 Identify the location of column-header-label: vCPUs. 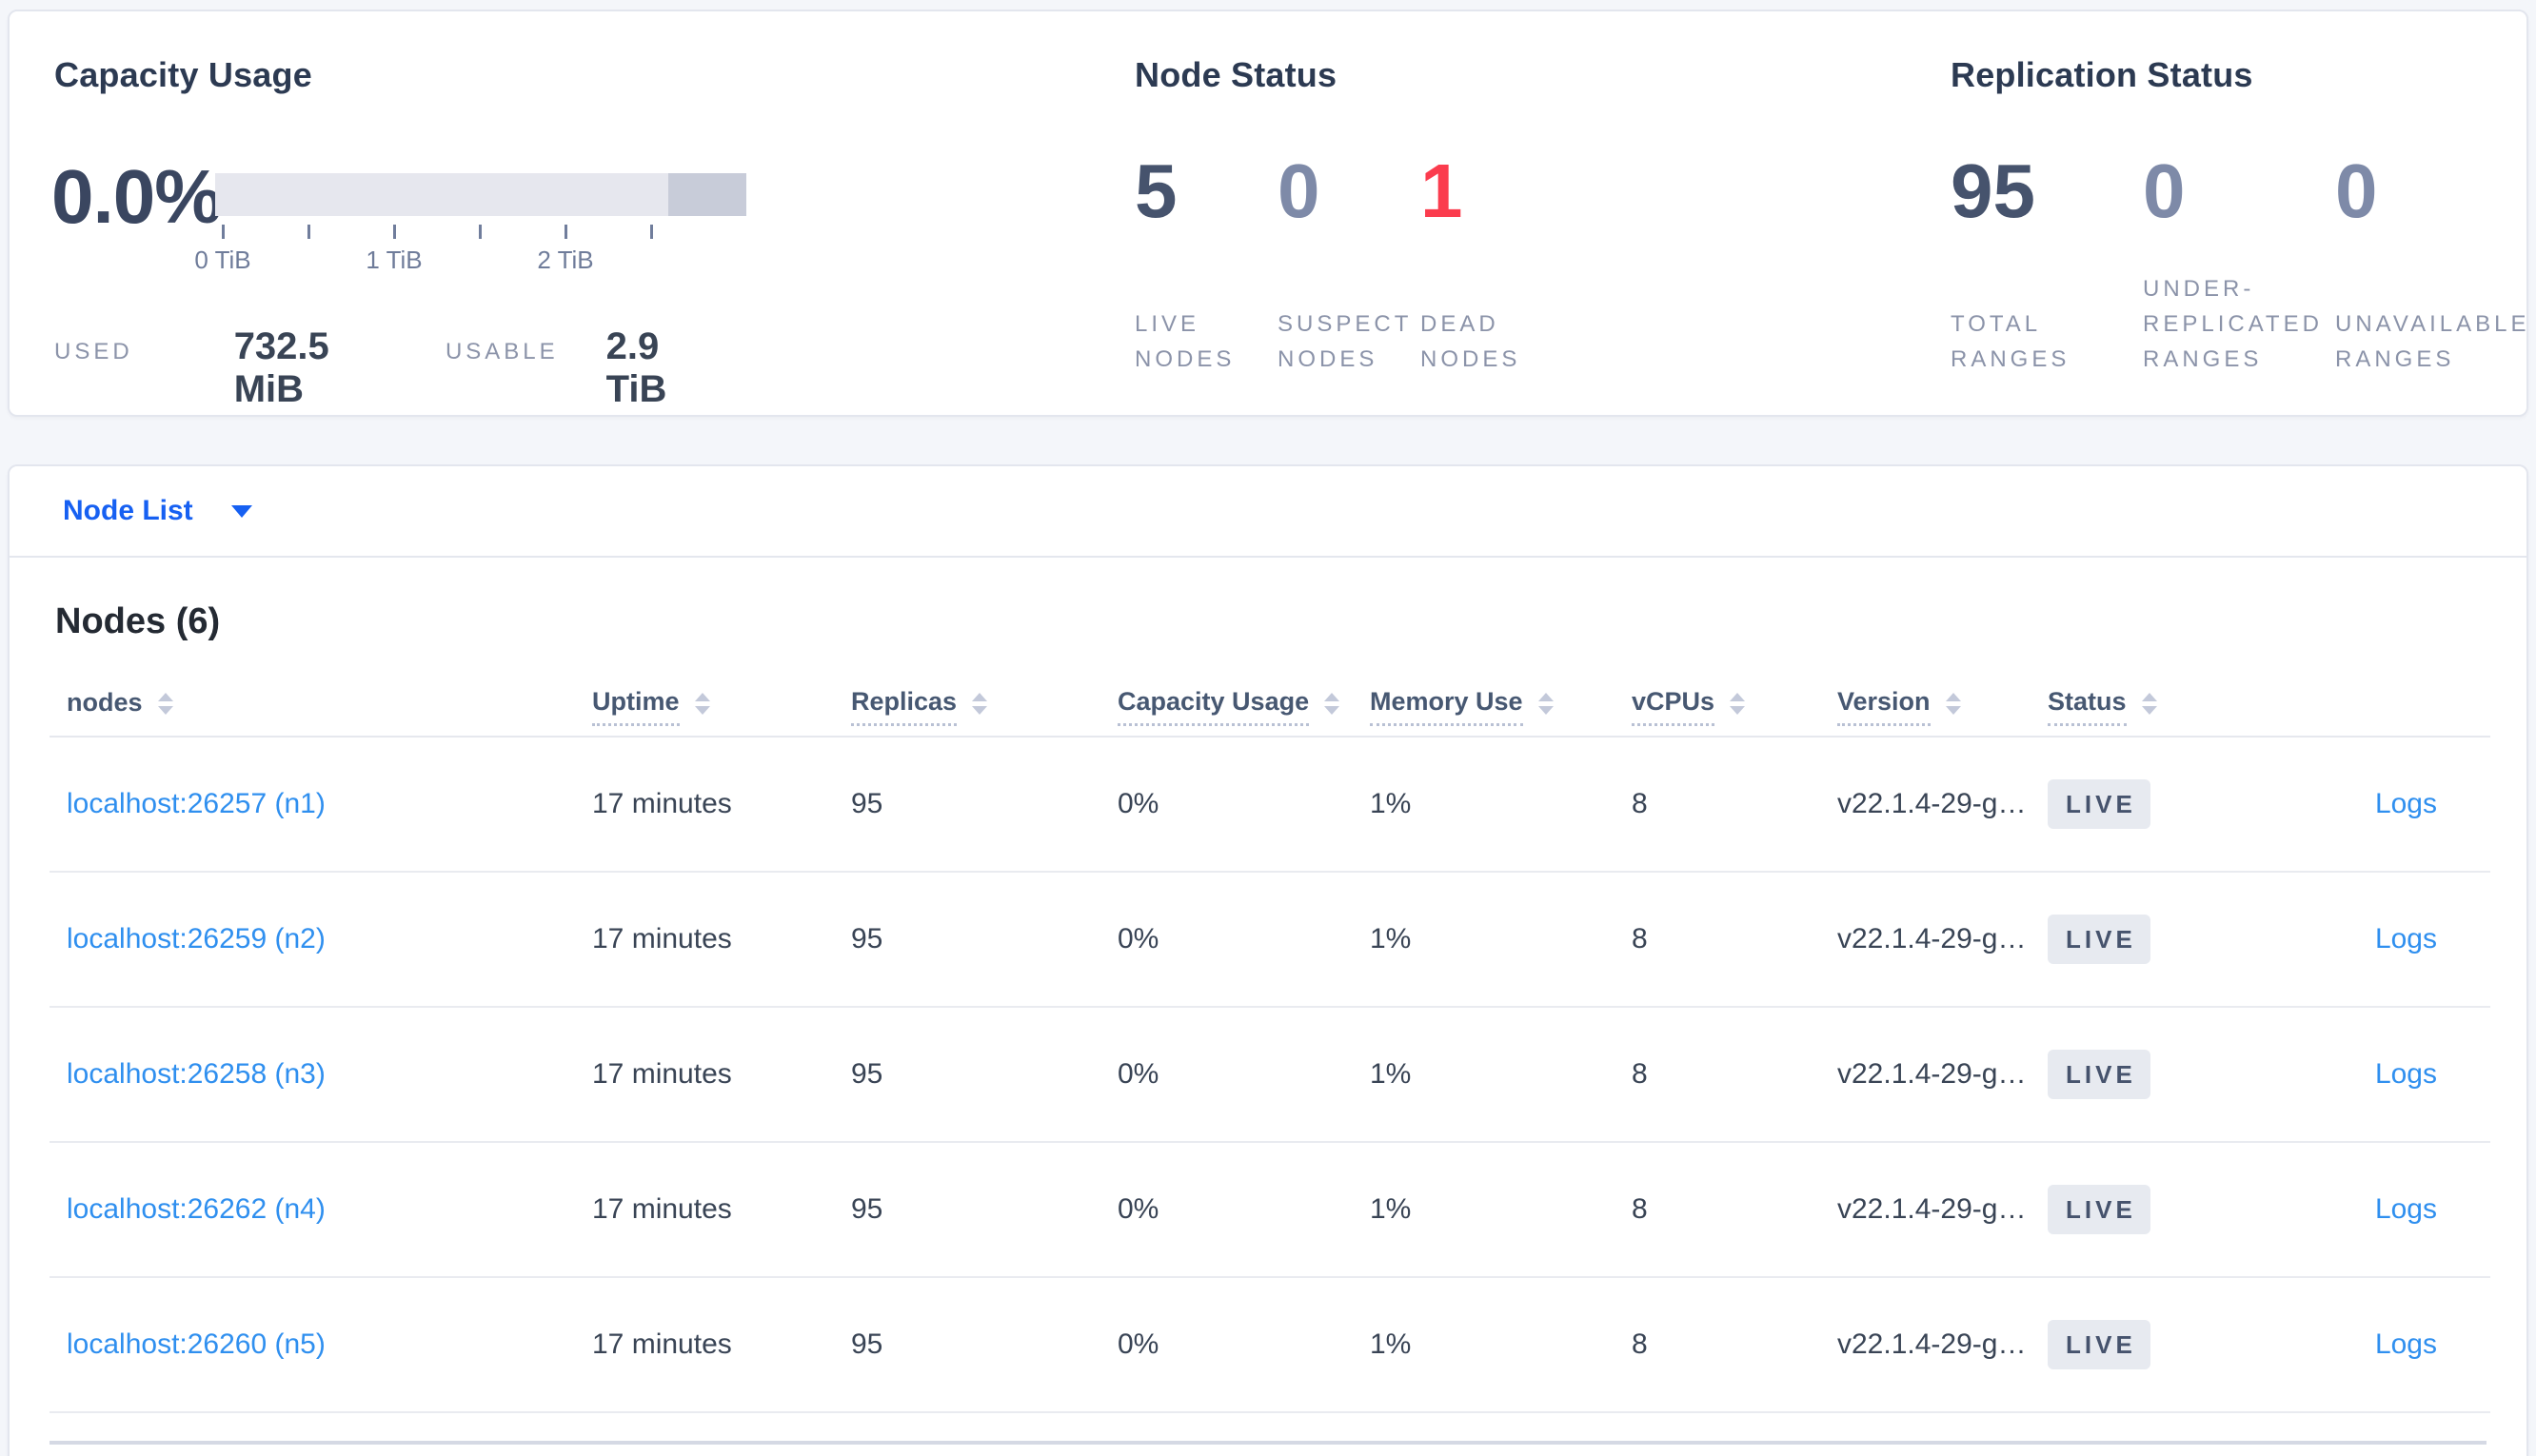
(1673, 706).